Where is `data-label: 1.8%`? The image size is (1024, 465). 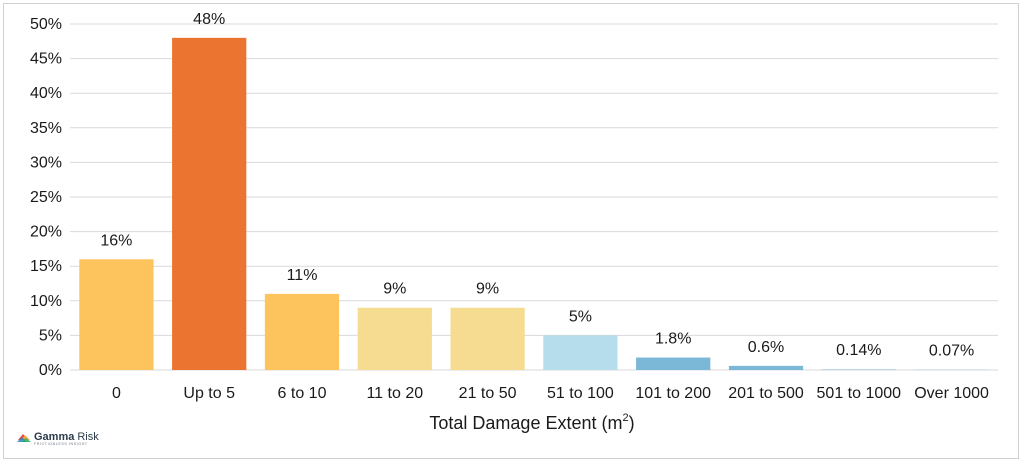 data-label: 1.8% is located at coordinates (673, 339).